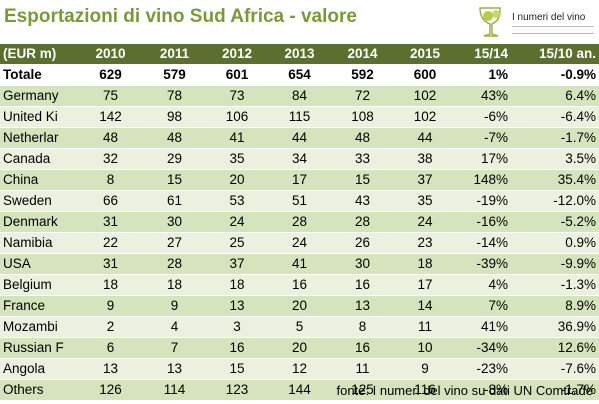  Describe the element at coordinates (483, 138) in the screenshot. I see `table-cell: -7%` at that location.